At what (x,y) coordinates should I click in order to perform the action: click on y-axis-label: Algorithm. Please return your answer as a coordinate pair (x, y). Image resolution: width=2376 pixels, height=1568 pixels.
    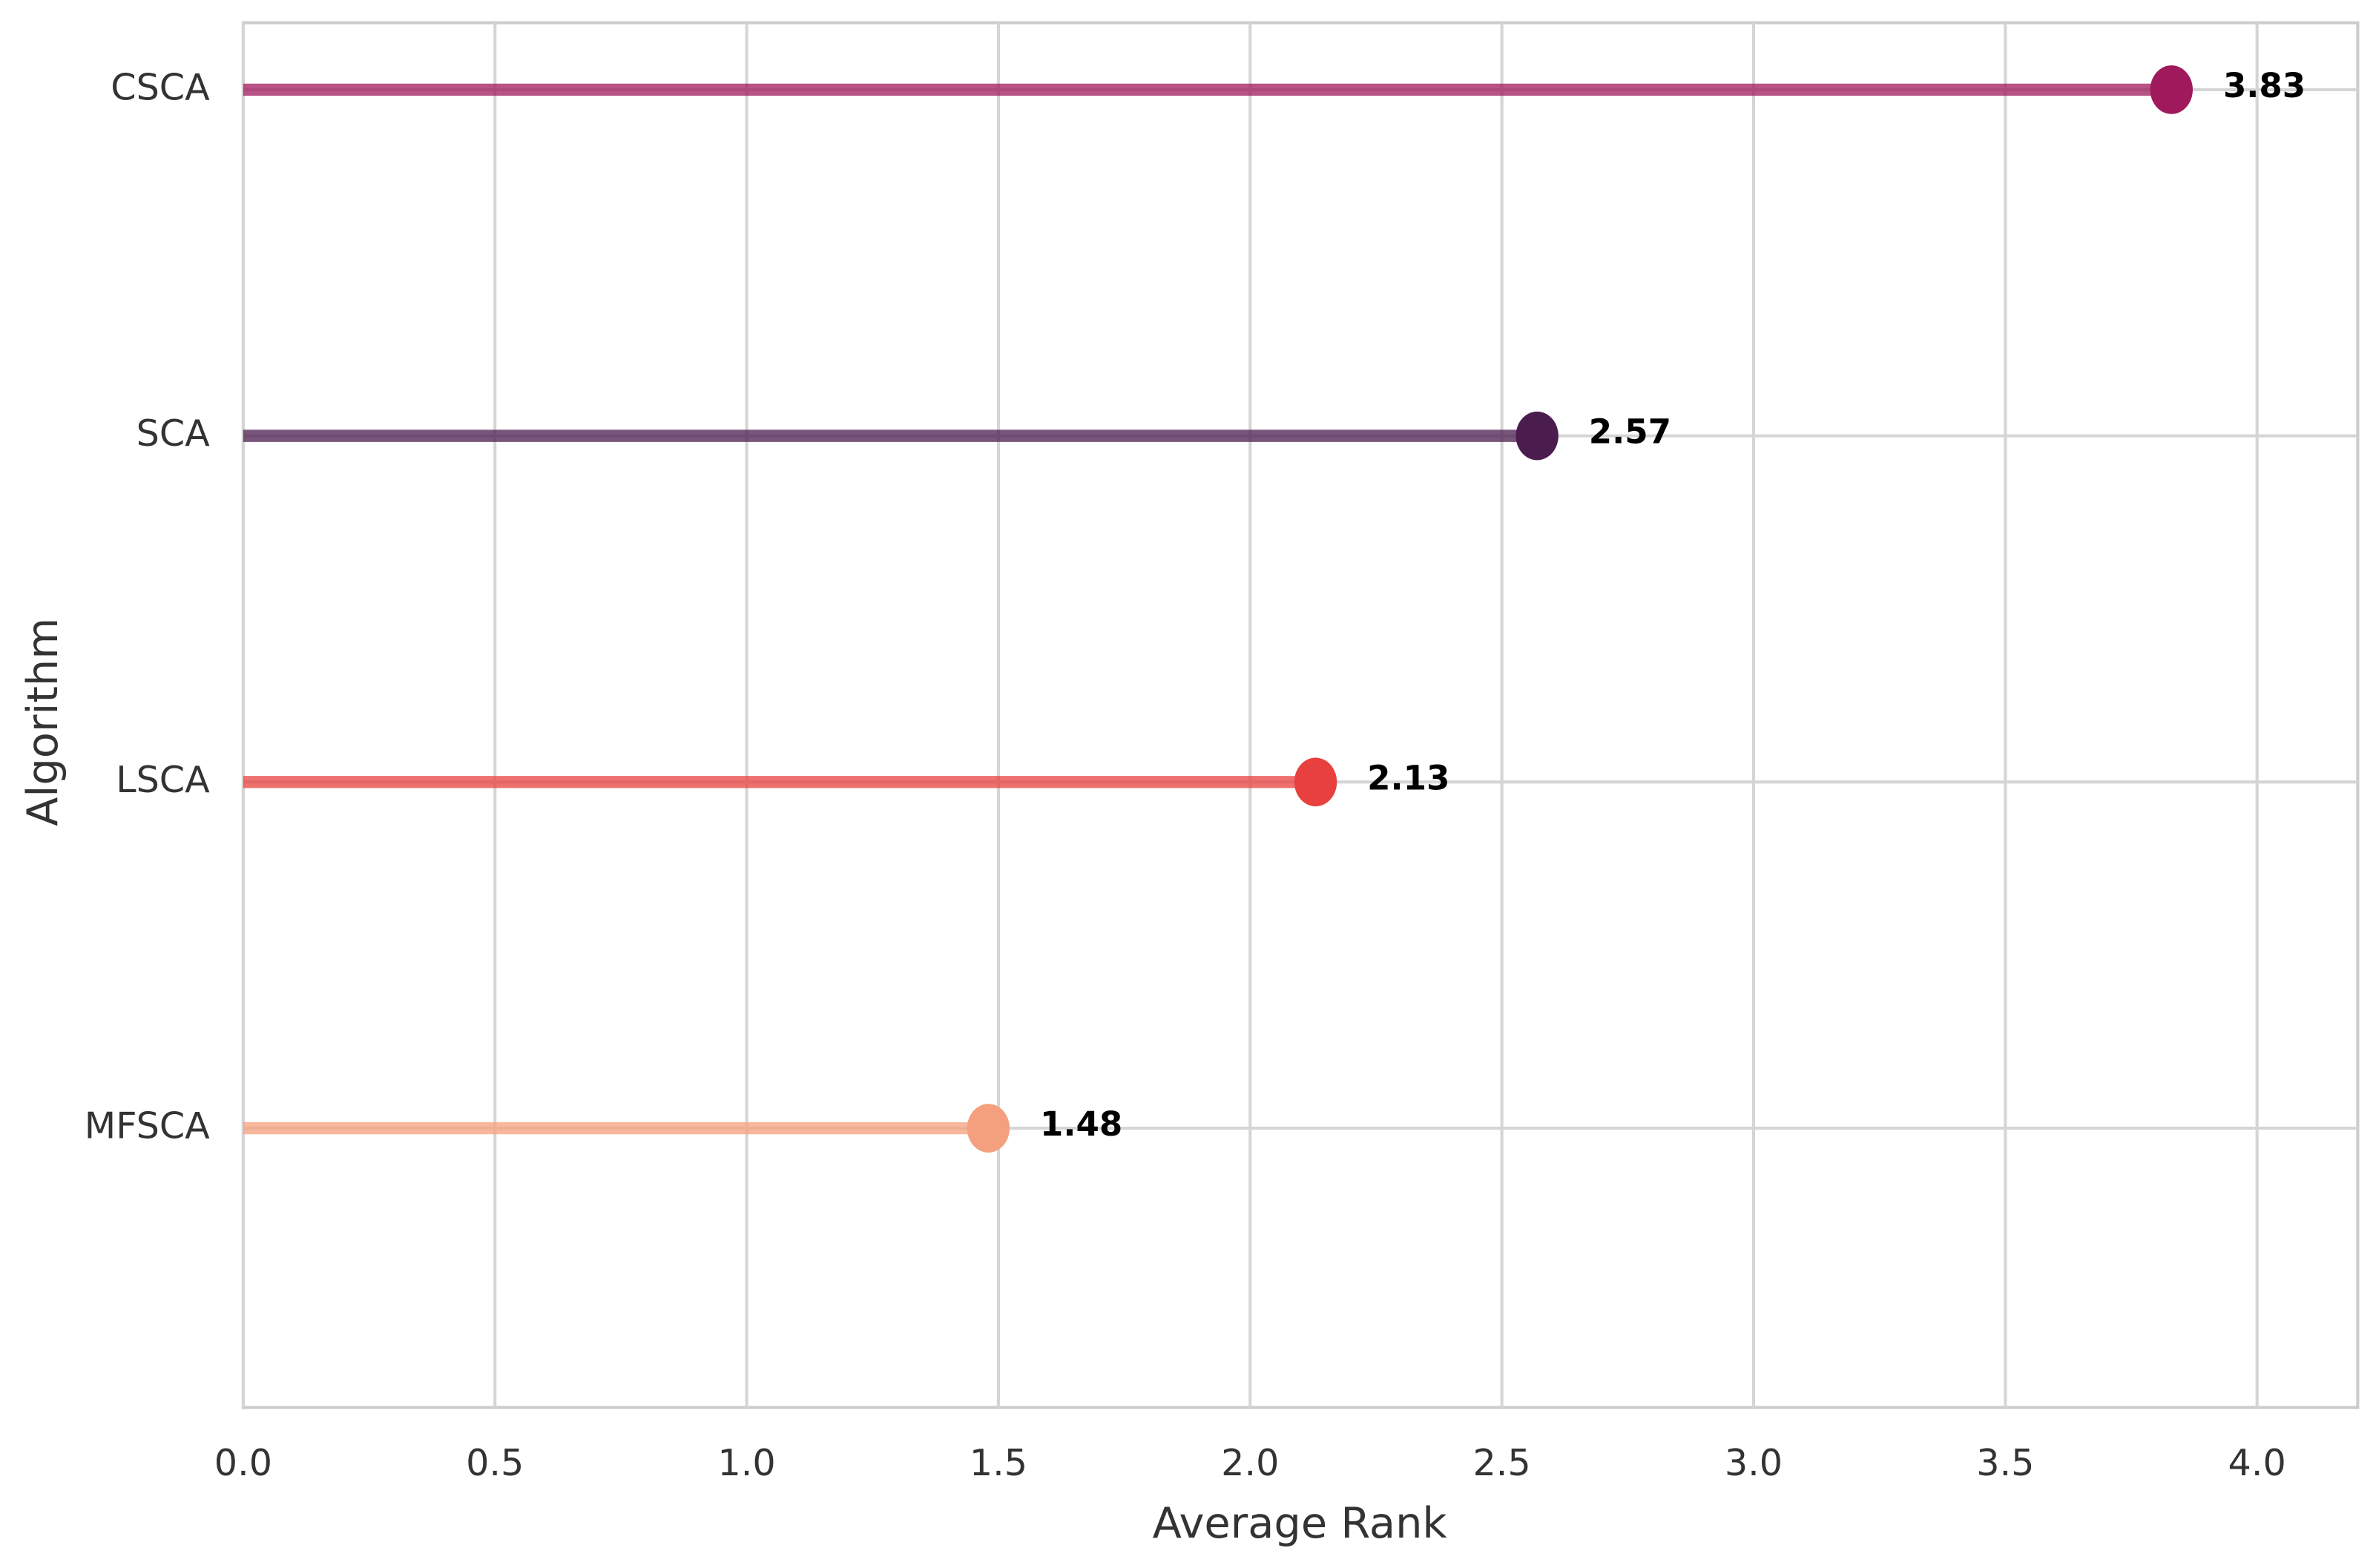
    Looking at the image, I should click on (43, 722).